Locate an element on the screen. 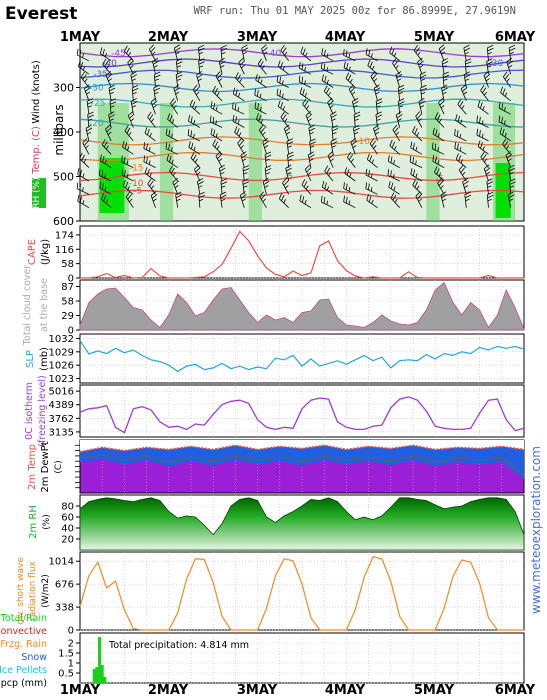 This screenshot has width=547, height=700. contour-label: -10 is located at coordinates (136, 184).